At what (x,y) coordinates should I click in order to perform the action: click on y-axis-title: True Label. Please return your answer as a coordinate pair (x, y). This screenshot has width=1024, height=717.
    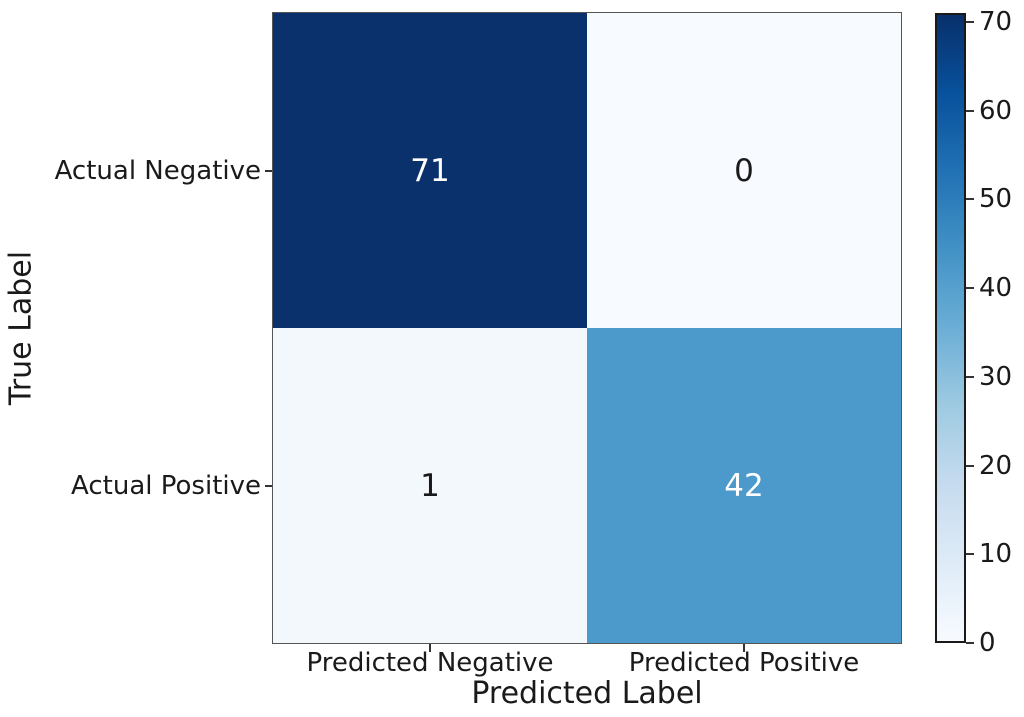
    Looking at the image, I should click on (21, 328).